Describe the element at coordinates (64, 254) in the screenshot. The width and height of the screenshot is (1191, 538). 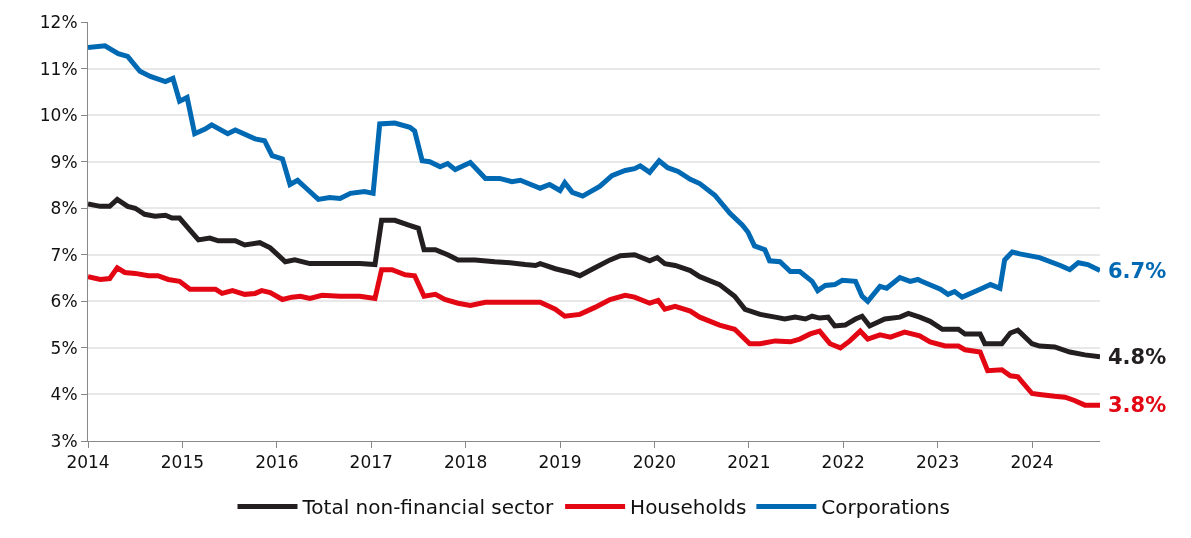
I see `y-tick-label: 7%` at that location.